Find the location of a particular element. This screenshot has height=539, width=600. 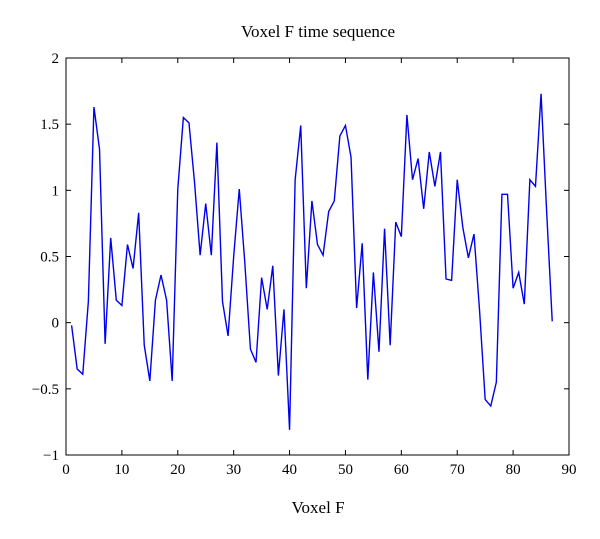

x-tick-label: 40 is located at coordinates (289, 470).